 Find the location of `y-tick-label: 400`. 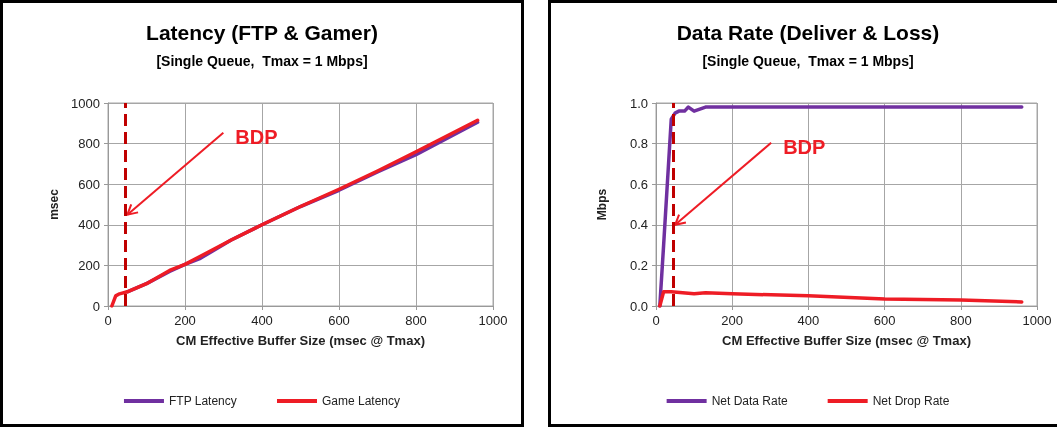

y-tick-label: 400 is located at coordinates (89, 225).